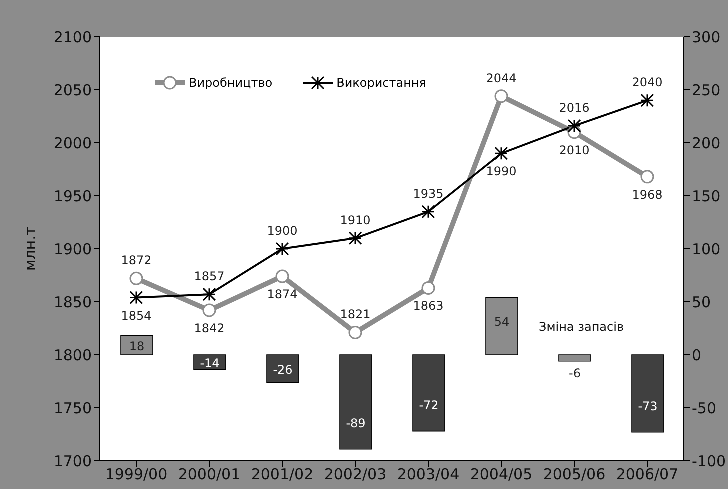 The height and width of the screenshot is (489, 728). What do you see at coordinates (648, 406) in the screenshot?
I see `data-label: -73` at bounding box center [648, 406].